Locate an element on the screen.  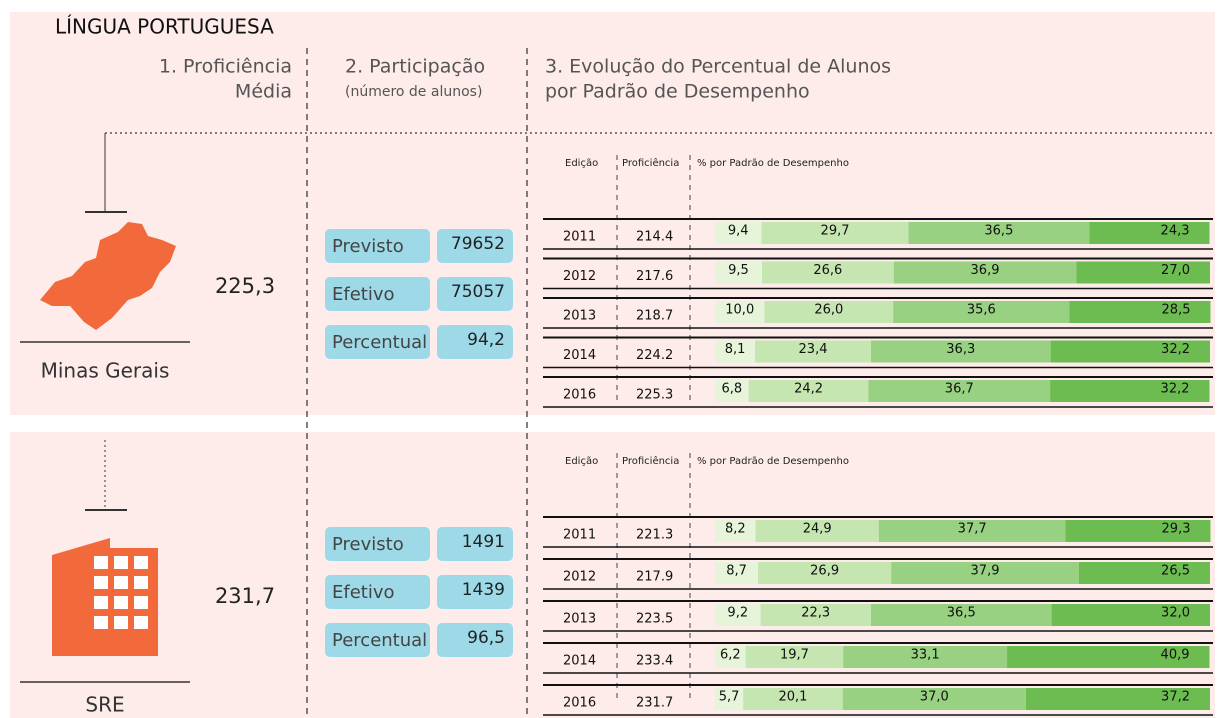
level-label: 29,7 is located at coordinates (835, 231).